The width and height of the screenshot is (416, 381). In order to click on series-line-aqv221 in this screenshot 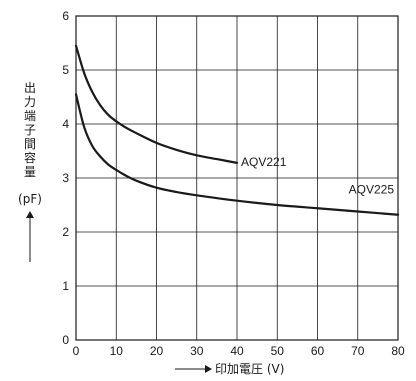, I will do `click(156, 104)`.